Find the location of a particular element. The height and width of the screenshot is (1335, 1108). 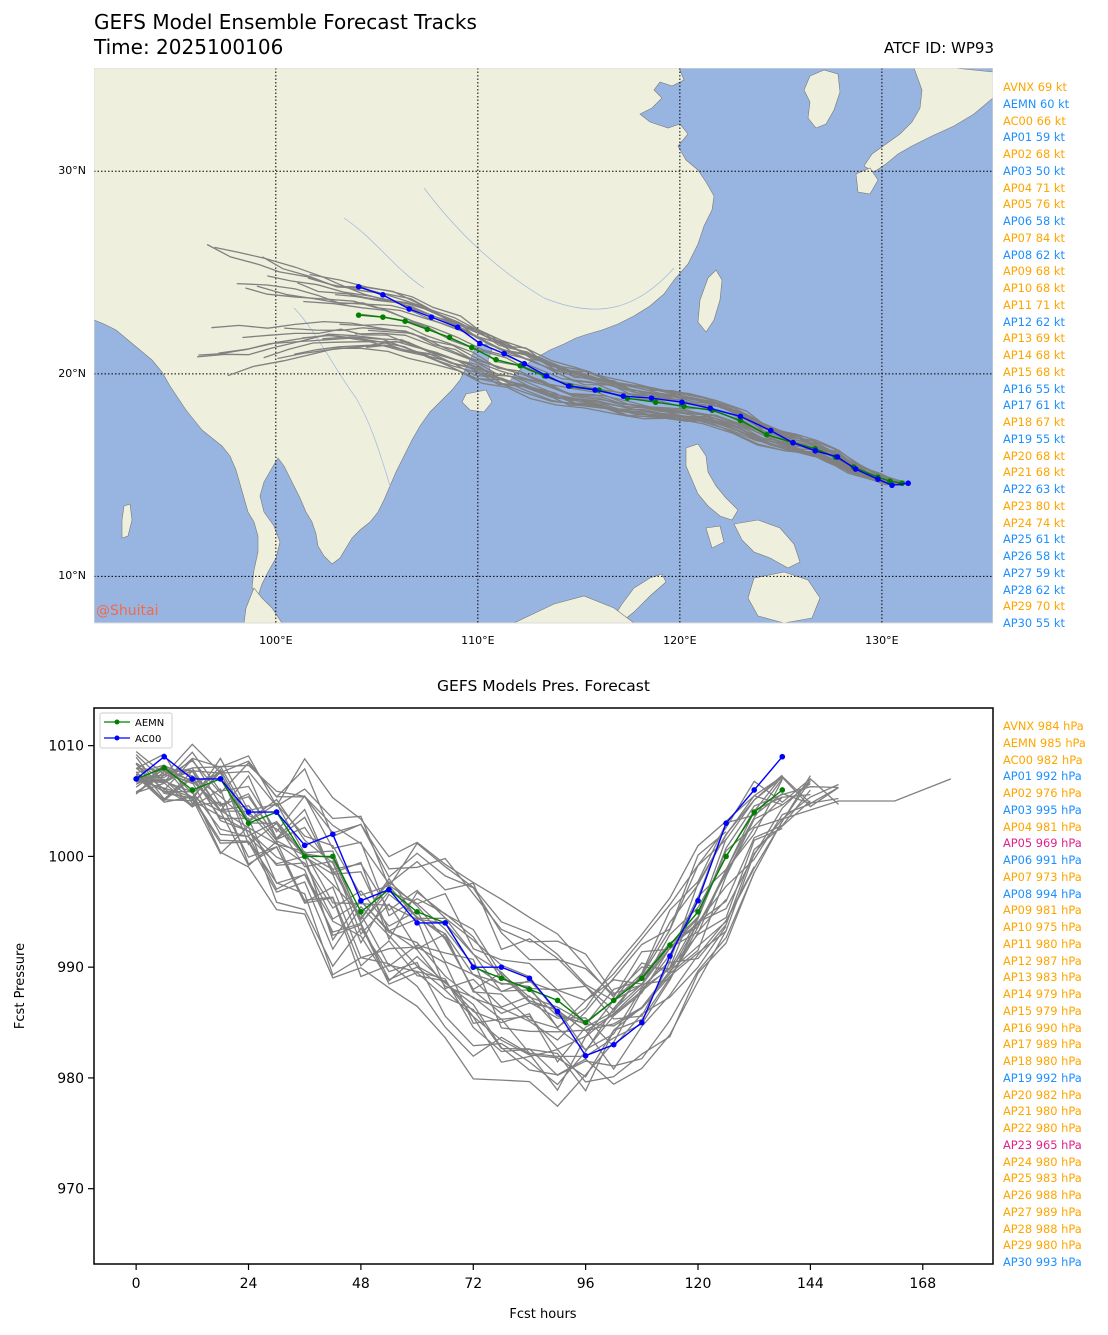

pres-legend-item-ap30: AP30 993 hPa is located at coordinates (1042, 1262).